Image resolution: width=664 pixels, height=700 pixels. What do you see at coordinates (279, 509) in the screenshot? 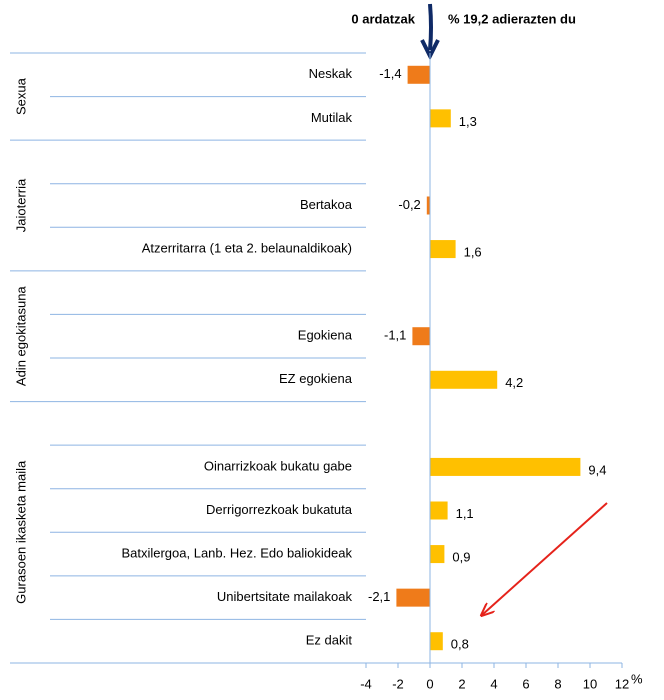
I see `category-label: Derrigorrezkoak bukatuta` at bounding box center [279, 509].